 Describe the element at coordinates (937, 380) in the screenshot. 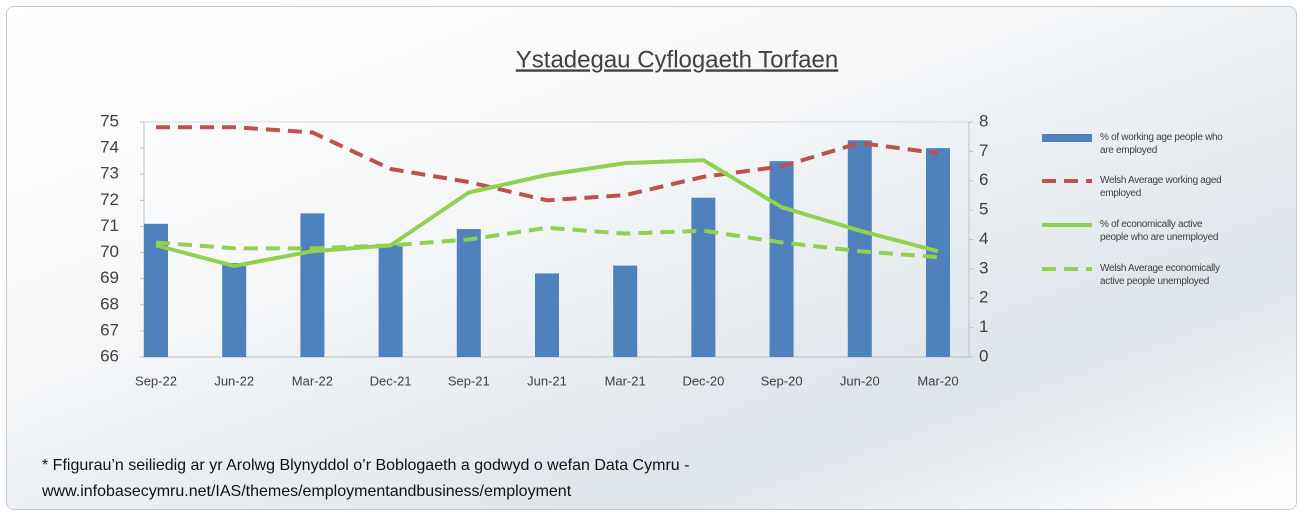

I see `x-tick-label: Mar-20` at that location.